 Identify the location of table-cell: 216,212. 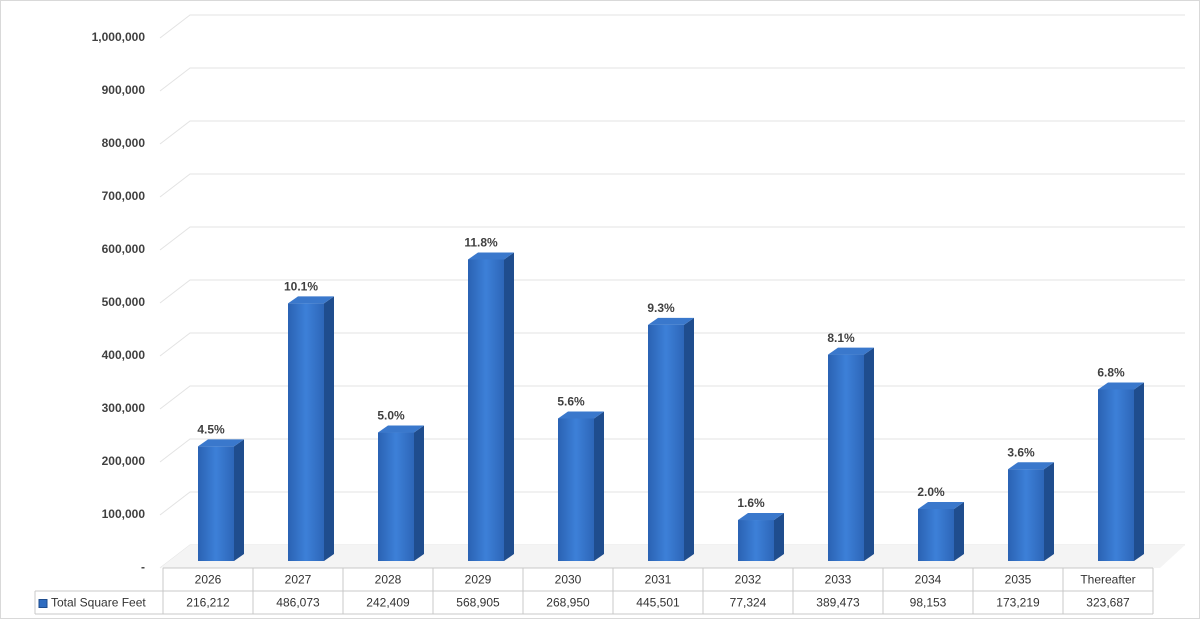
(208, 603).